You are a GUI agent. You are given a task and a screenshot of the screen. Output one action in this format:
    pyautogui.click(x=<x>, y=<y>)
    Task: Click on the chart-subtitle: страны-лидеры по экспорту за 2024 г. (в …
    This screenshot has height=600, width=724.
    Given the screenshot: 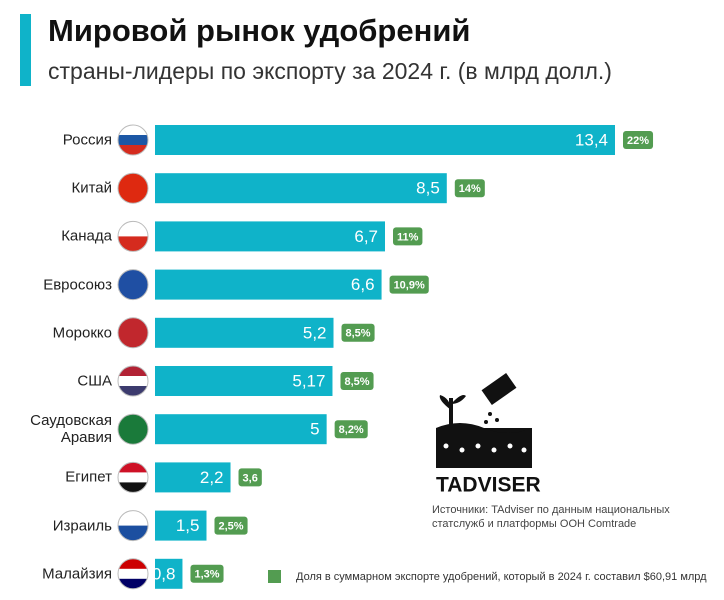 What is the action you would take?
    pyautogui.click(x=330, y=71)
    